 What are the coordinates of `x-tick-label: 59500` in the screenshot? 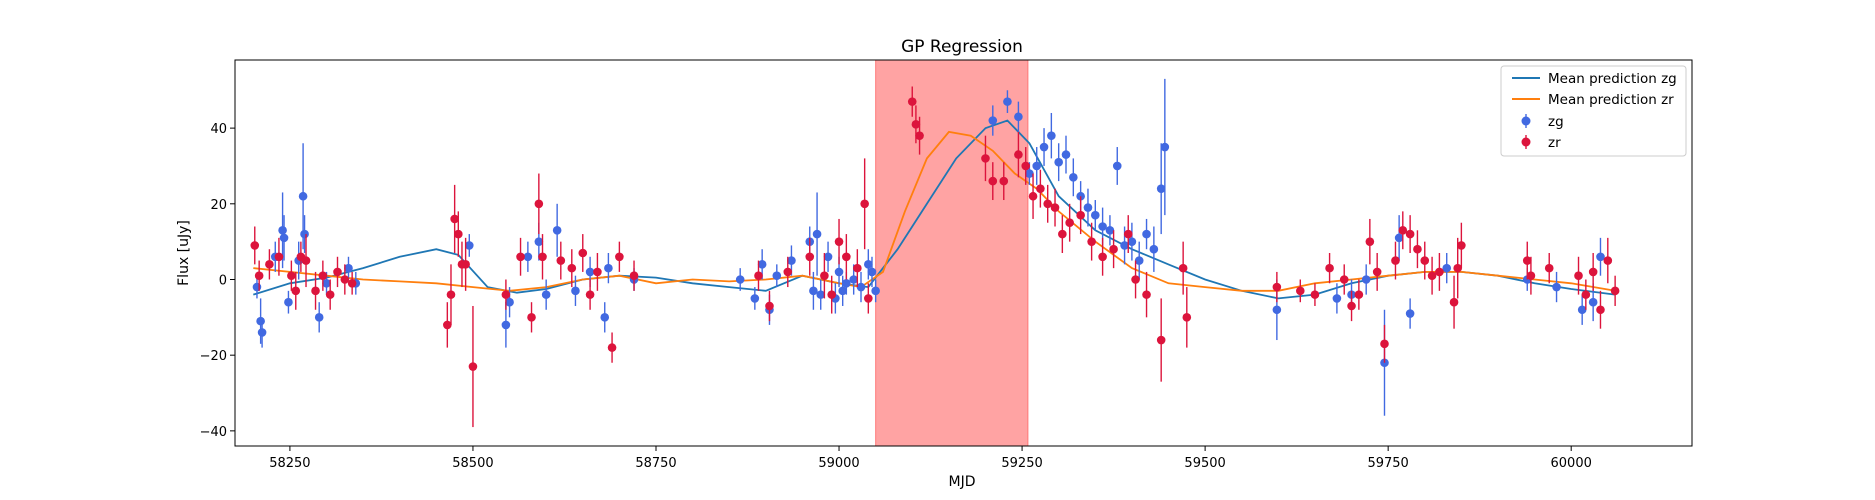 It's located at (1204, 463).